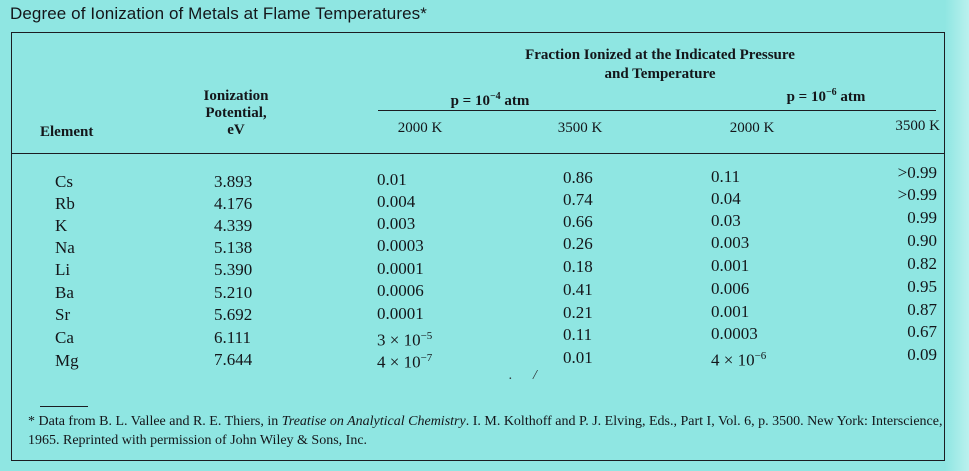 This screenshot has height=471, width=969. What do you see at coordinates (578, 357) in the screenshot?
I see `p4-3500-cell: 0.01` at bounding box center [578, 357].